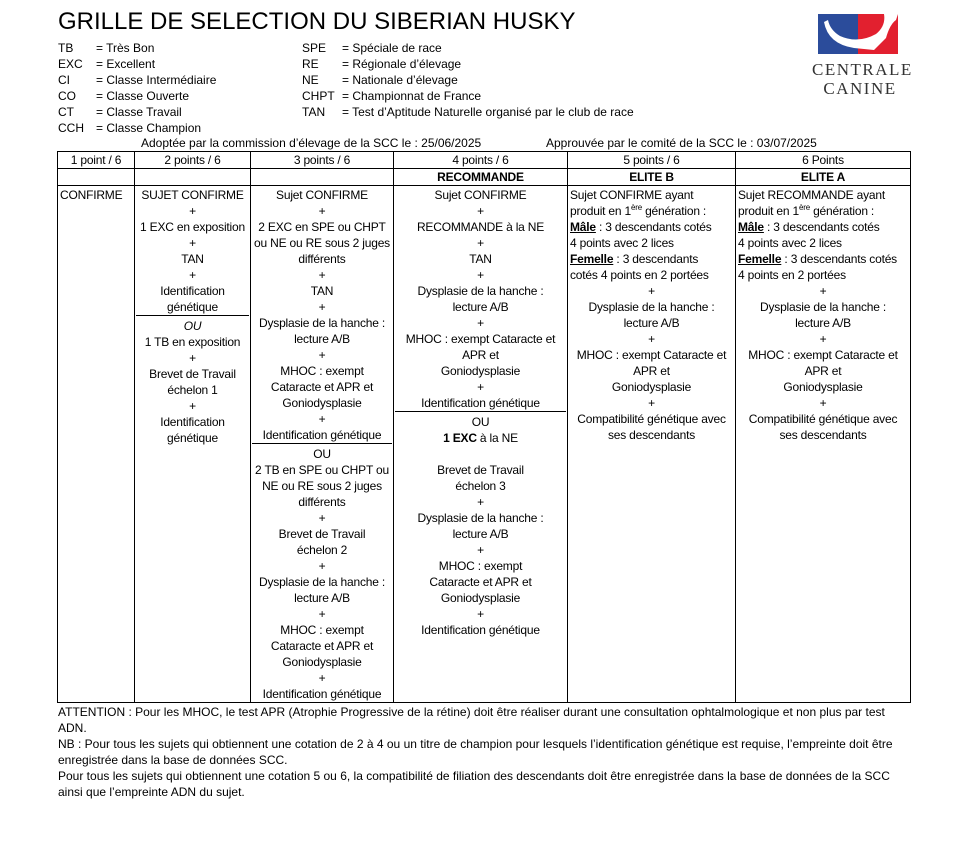  I want to click on column-header: 2 points / 6, so click(192, 160).